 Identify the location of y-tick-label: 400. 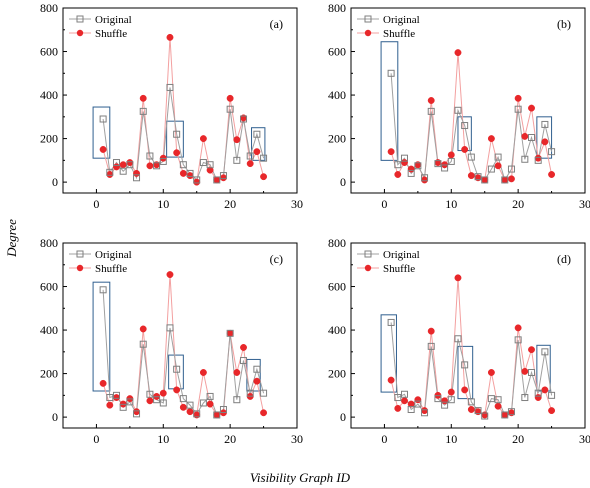
(49, 95).